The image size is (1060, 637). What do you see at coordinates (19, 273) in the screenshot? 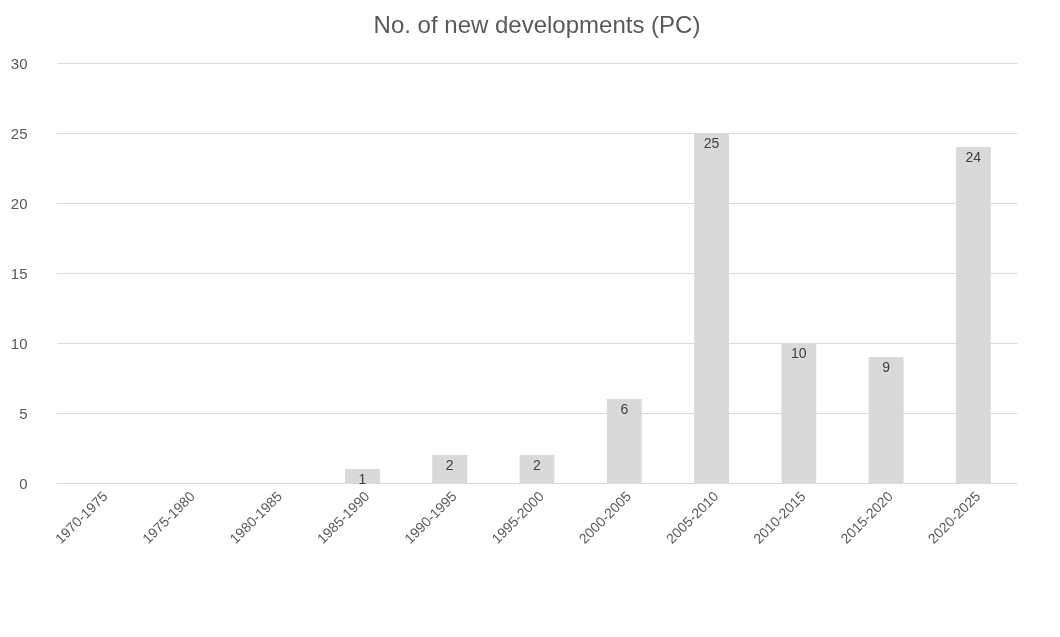
I see `y-tick-label: 15` at bounding box center [19, 273].